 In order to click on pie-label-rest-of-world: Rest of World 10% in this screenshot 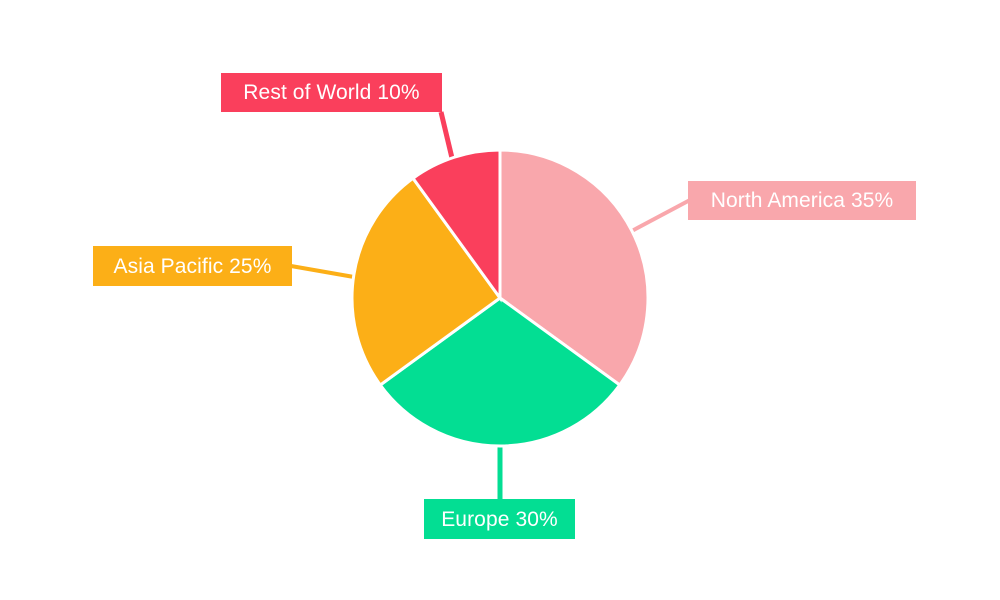, I will do `click(331, 92)`.